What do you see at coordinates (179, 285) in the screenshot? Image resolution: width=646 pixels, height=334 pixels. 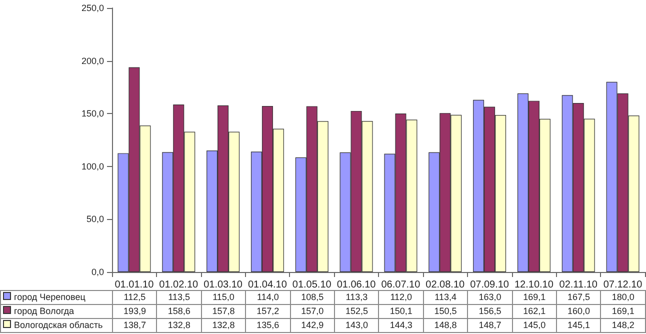 I see `x-tick-label: 01.02.10` at bounding box center [179, 285].